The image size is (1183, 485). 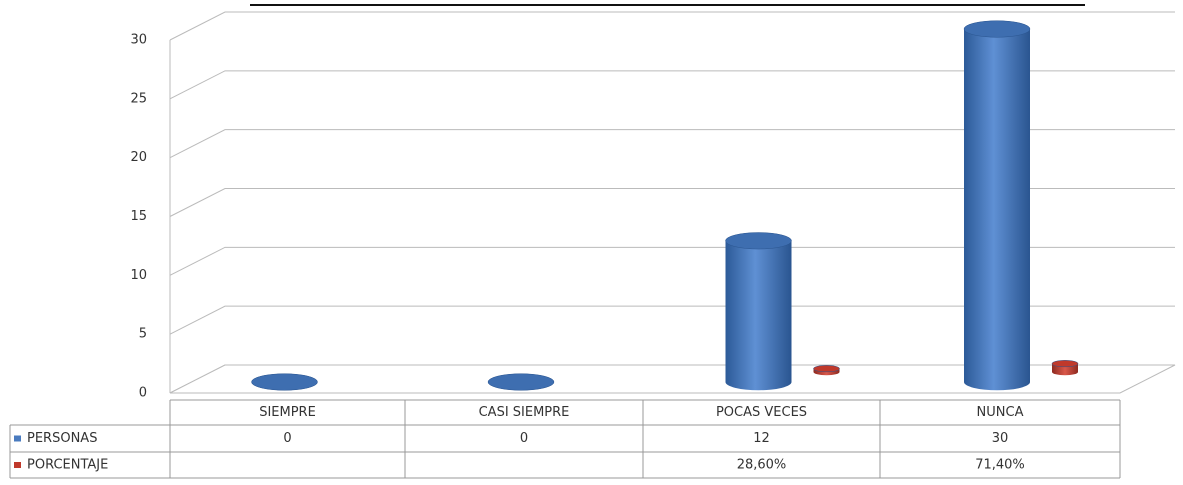 I want to click on y-tick-label: 5, so click(x=143, y=334).